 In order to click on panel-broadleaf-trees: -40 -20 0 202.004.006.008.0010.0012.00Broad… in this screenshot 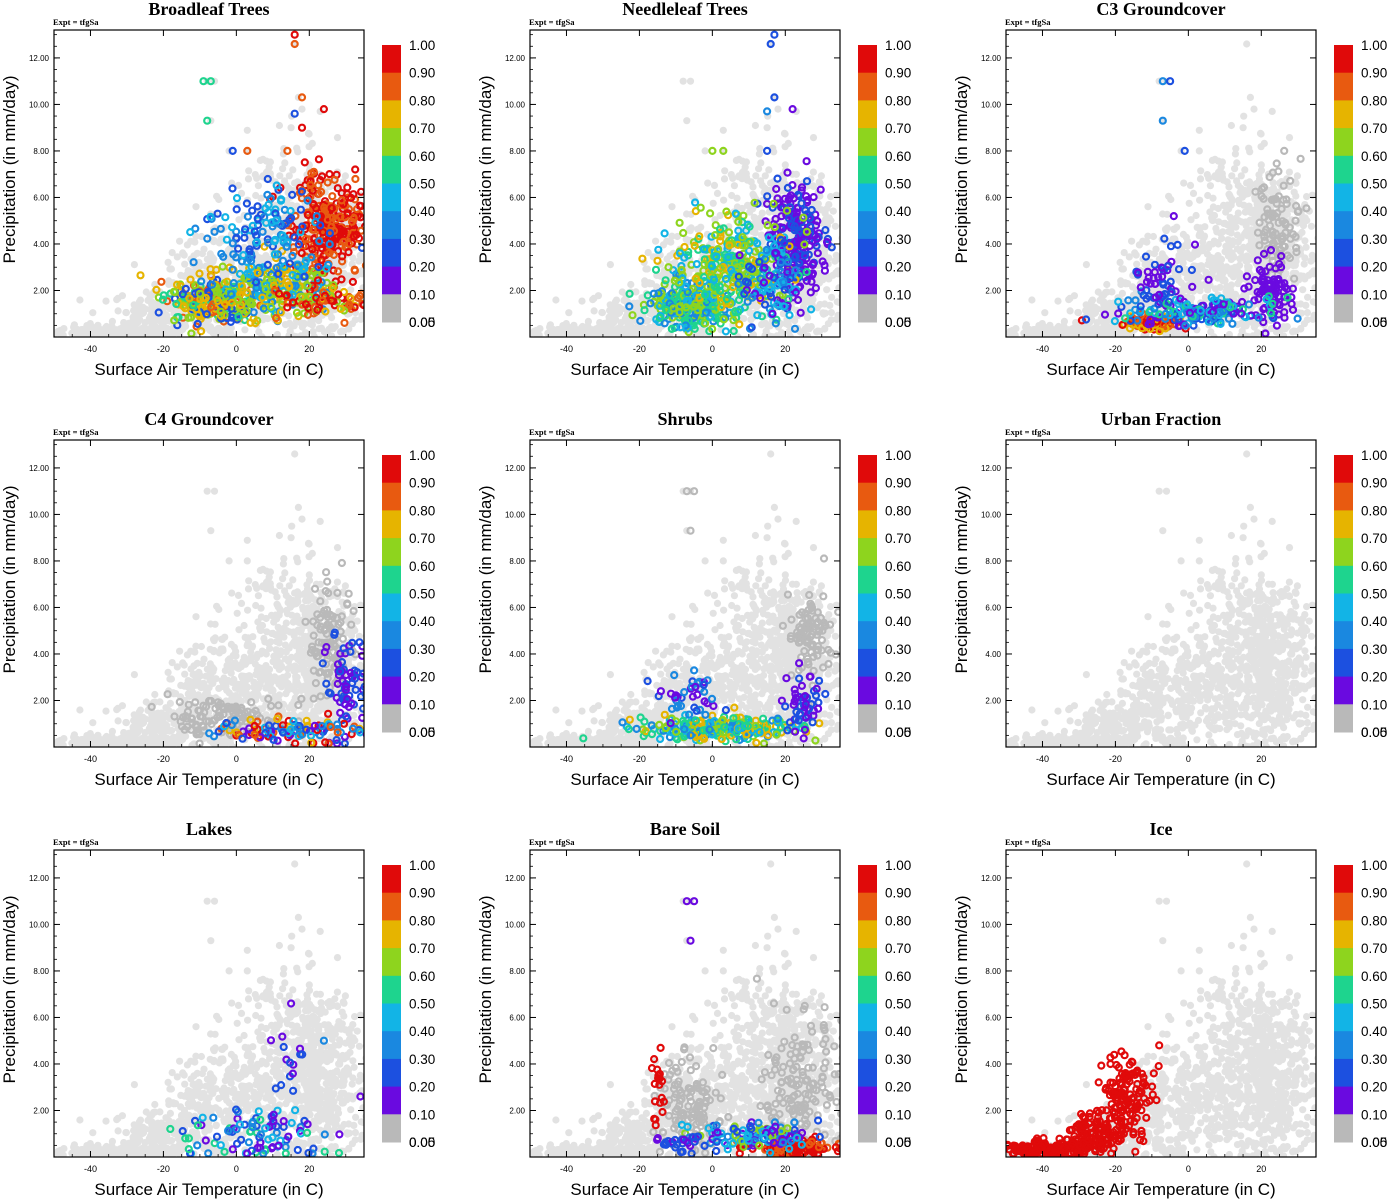, I will do `click(217, 189)`.